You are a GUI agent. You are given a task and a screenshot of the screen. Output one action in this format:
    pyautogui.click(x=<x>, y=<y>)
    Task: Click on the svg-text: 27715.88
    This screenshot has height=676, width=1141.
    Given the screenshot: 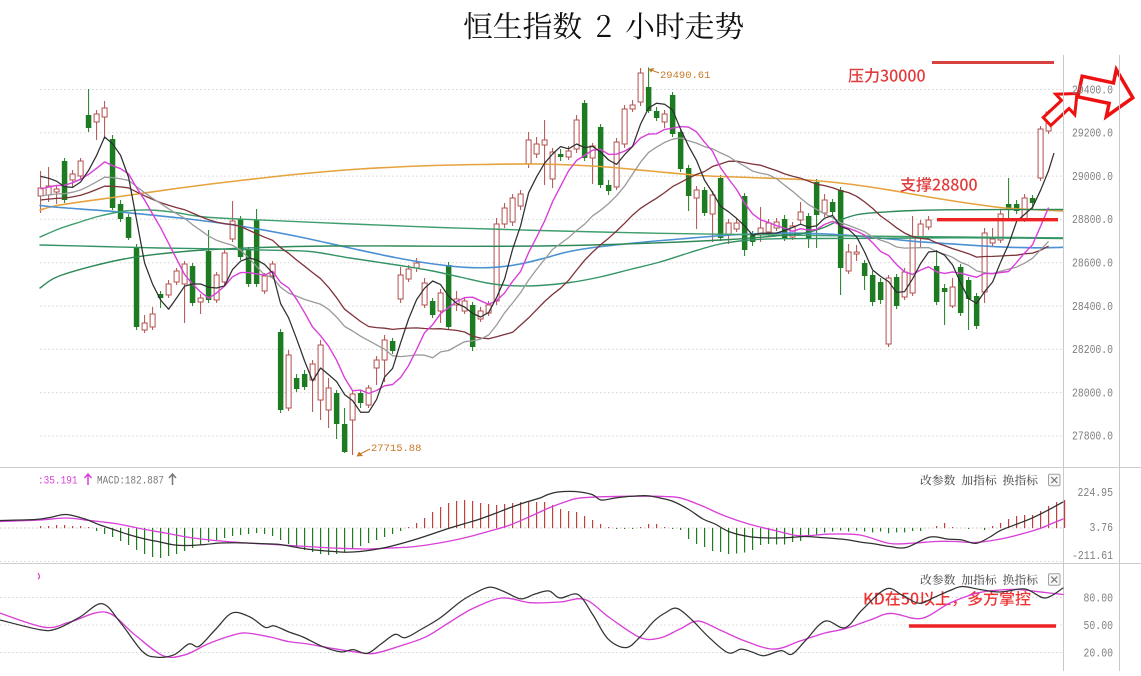 What is the action you would take?
    pyautogui.click(x=396, y=449)
    